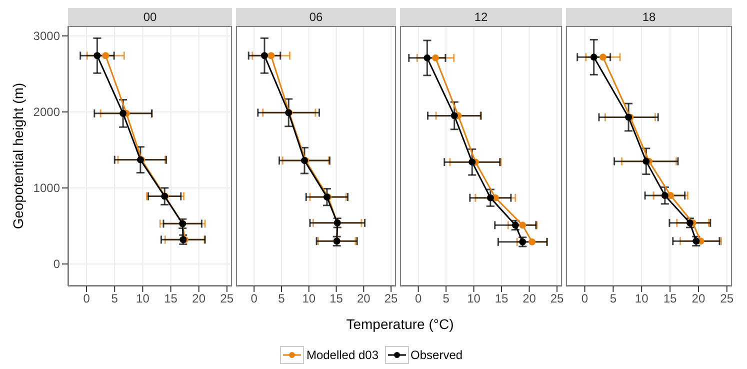 This screenshot has width=747, height=369. I want to click on chart-title: 12, so click(481, 17).